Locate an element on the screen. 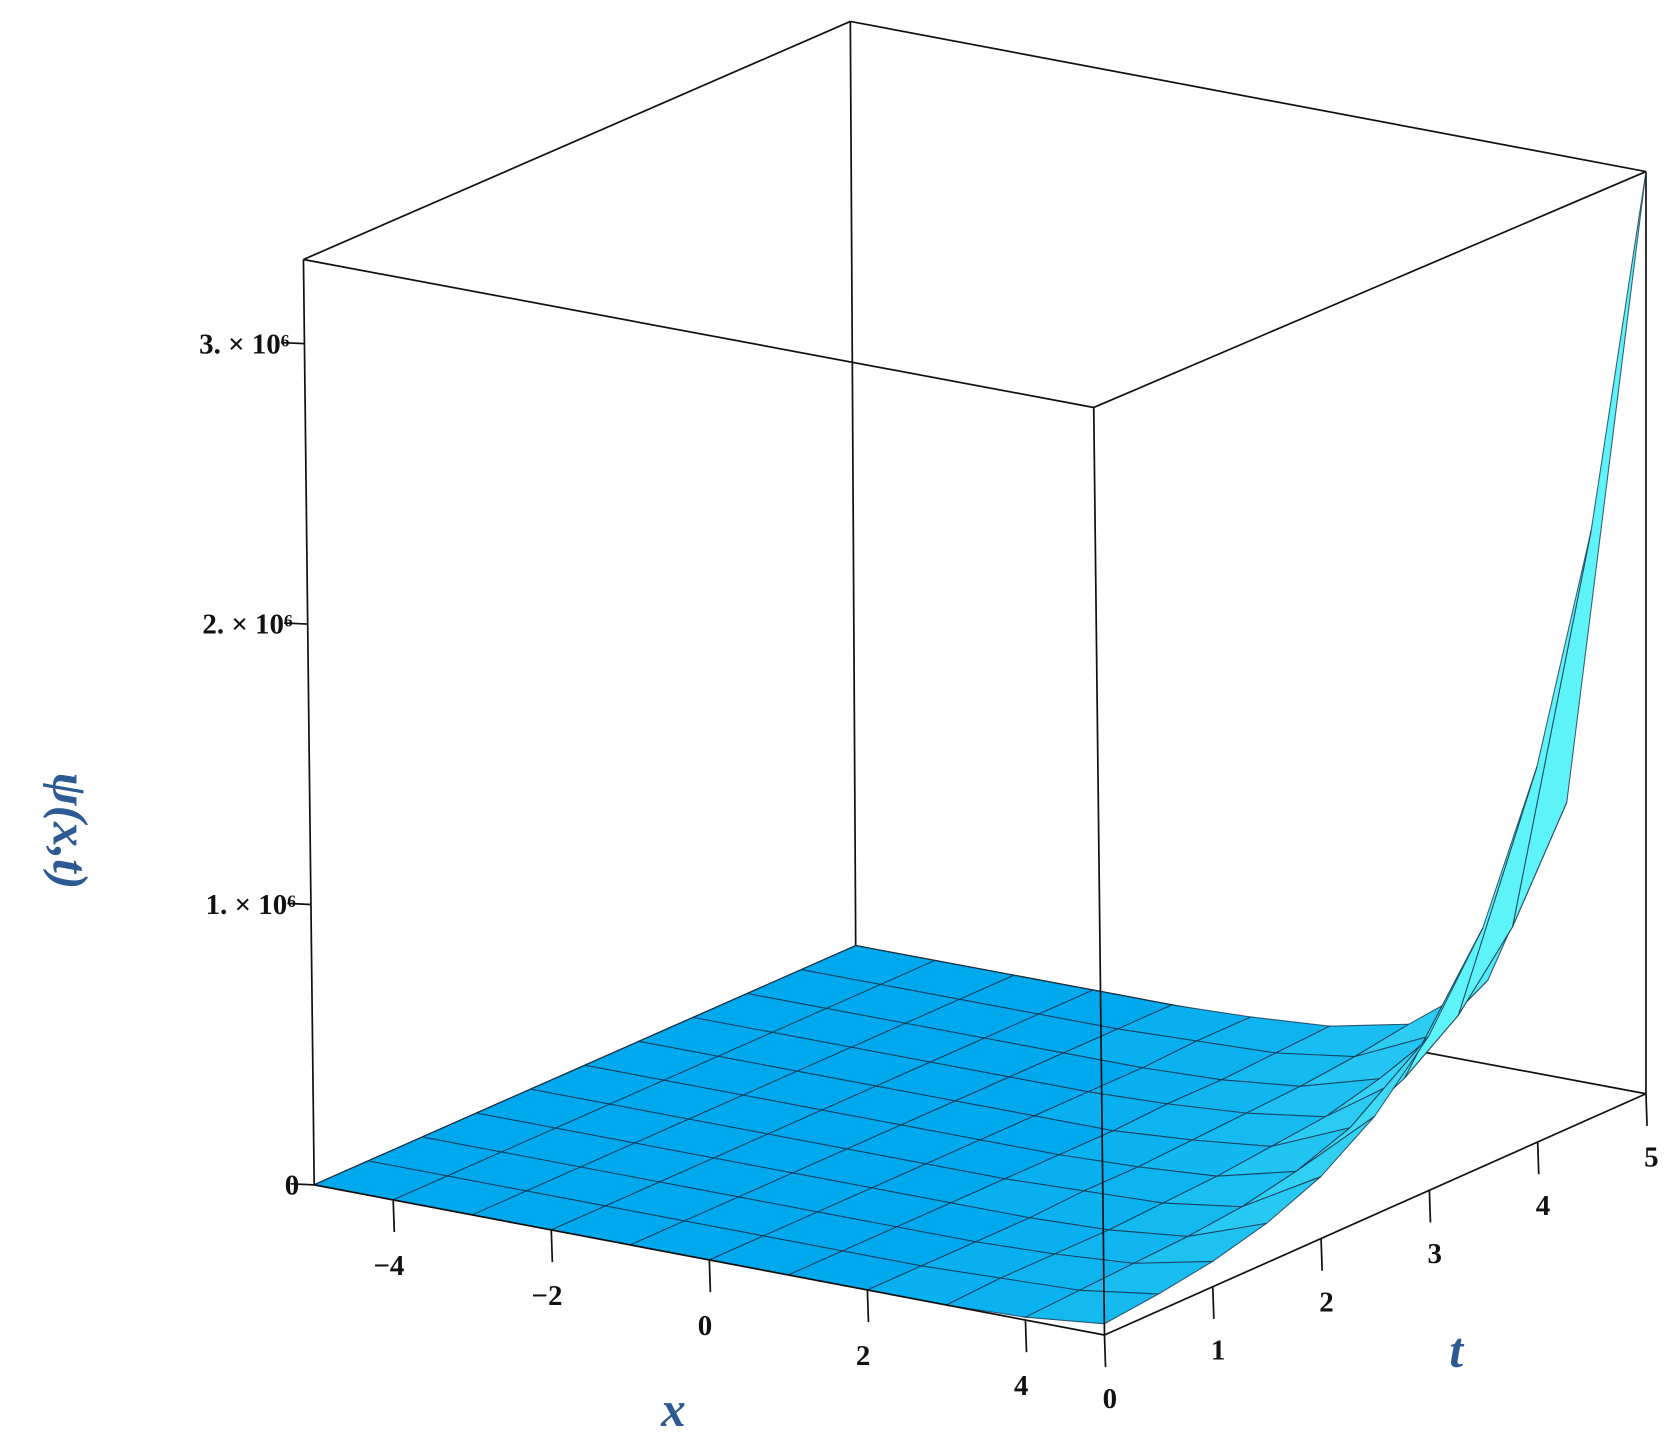 Image resolution: width=1676 pixels, height=1449 pixels. x-tick-label: −4 is located at coordinates (388, 1266).